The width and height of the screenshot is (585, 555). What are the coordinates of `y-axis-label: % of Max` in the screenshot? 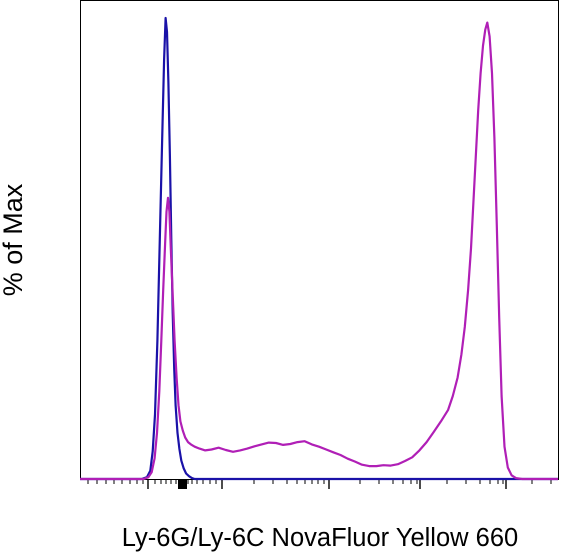 It's located at (14, 239).